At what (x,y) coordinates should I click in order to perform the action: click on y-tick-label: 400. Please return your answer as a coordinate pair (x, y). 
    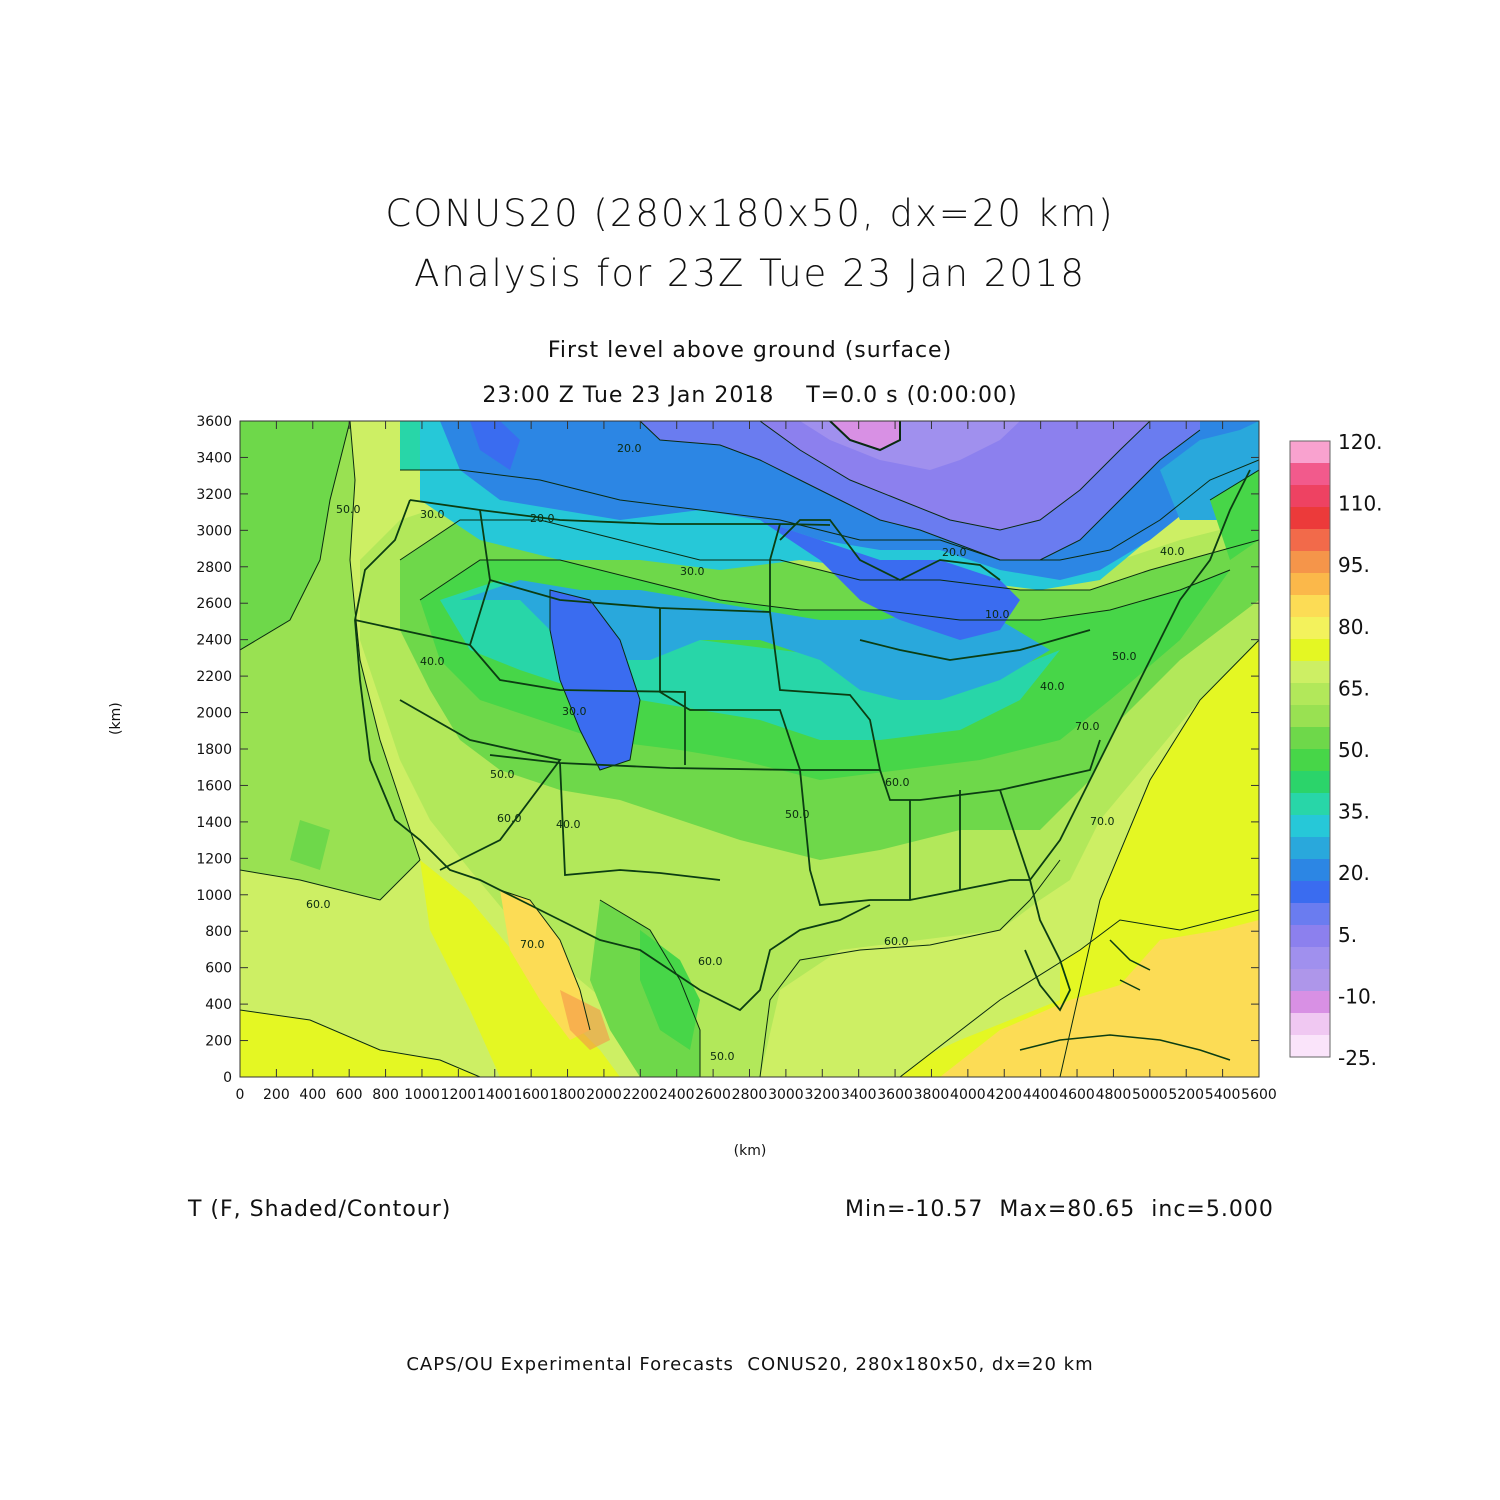
    Looking at the image, I should click on (218, 1005).